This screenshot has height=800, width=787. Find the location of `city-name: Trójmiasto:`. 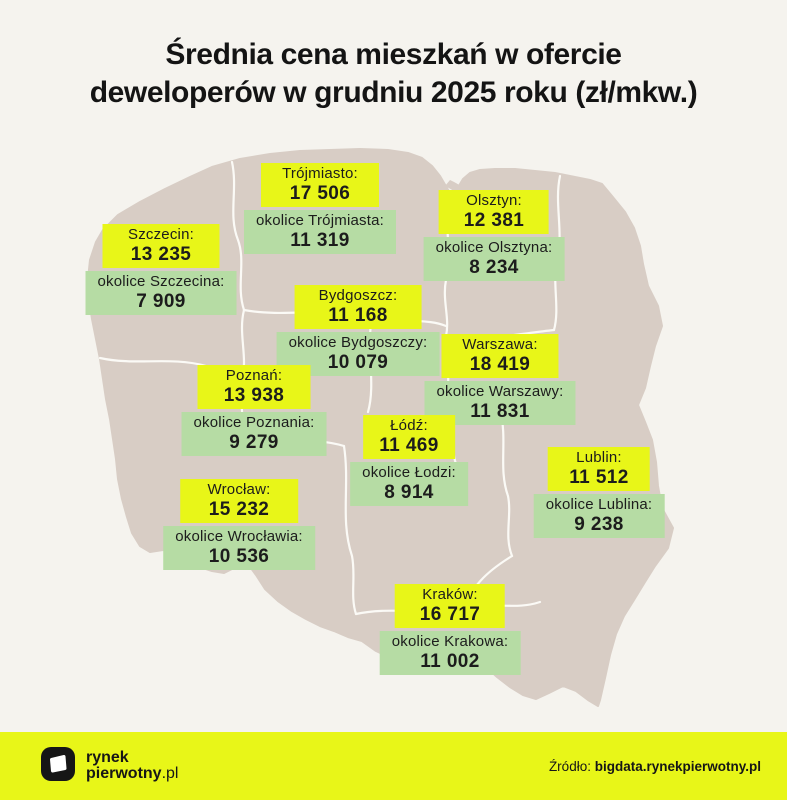

city-name: Trójmiasto: is located at coordinates (320, 173).